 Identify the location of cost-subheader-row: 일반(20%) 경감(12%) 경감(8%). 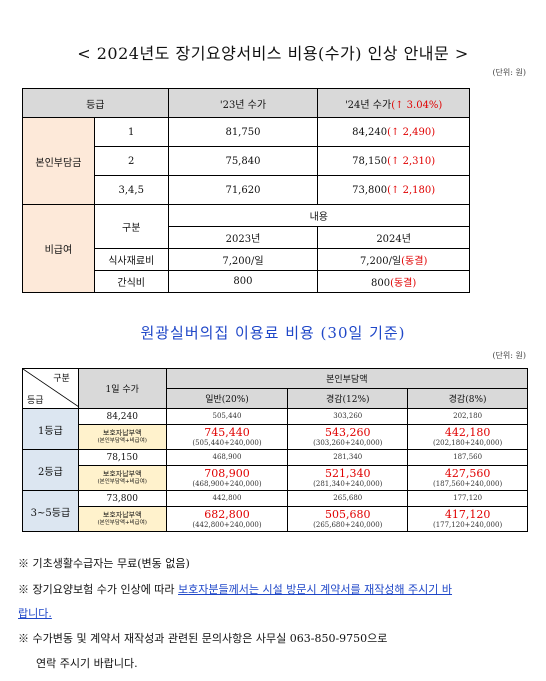
(275, 398).